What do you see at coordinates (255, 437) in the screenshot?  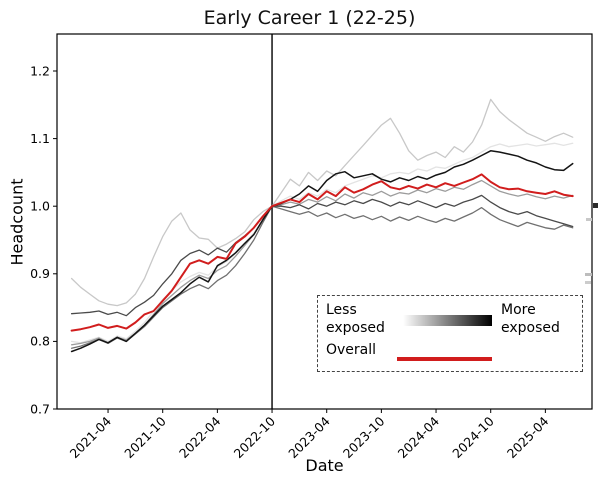 I see `x-tick-label: 2022-10` at bounding box center [255, 437].